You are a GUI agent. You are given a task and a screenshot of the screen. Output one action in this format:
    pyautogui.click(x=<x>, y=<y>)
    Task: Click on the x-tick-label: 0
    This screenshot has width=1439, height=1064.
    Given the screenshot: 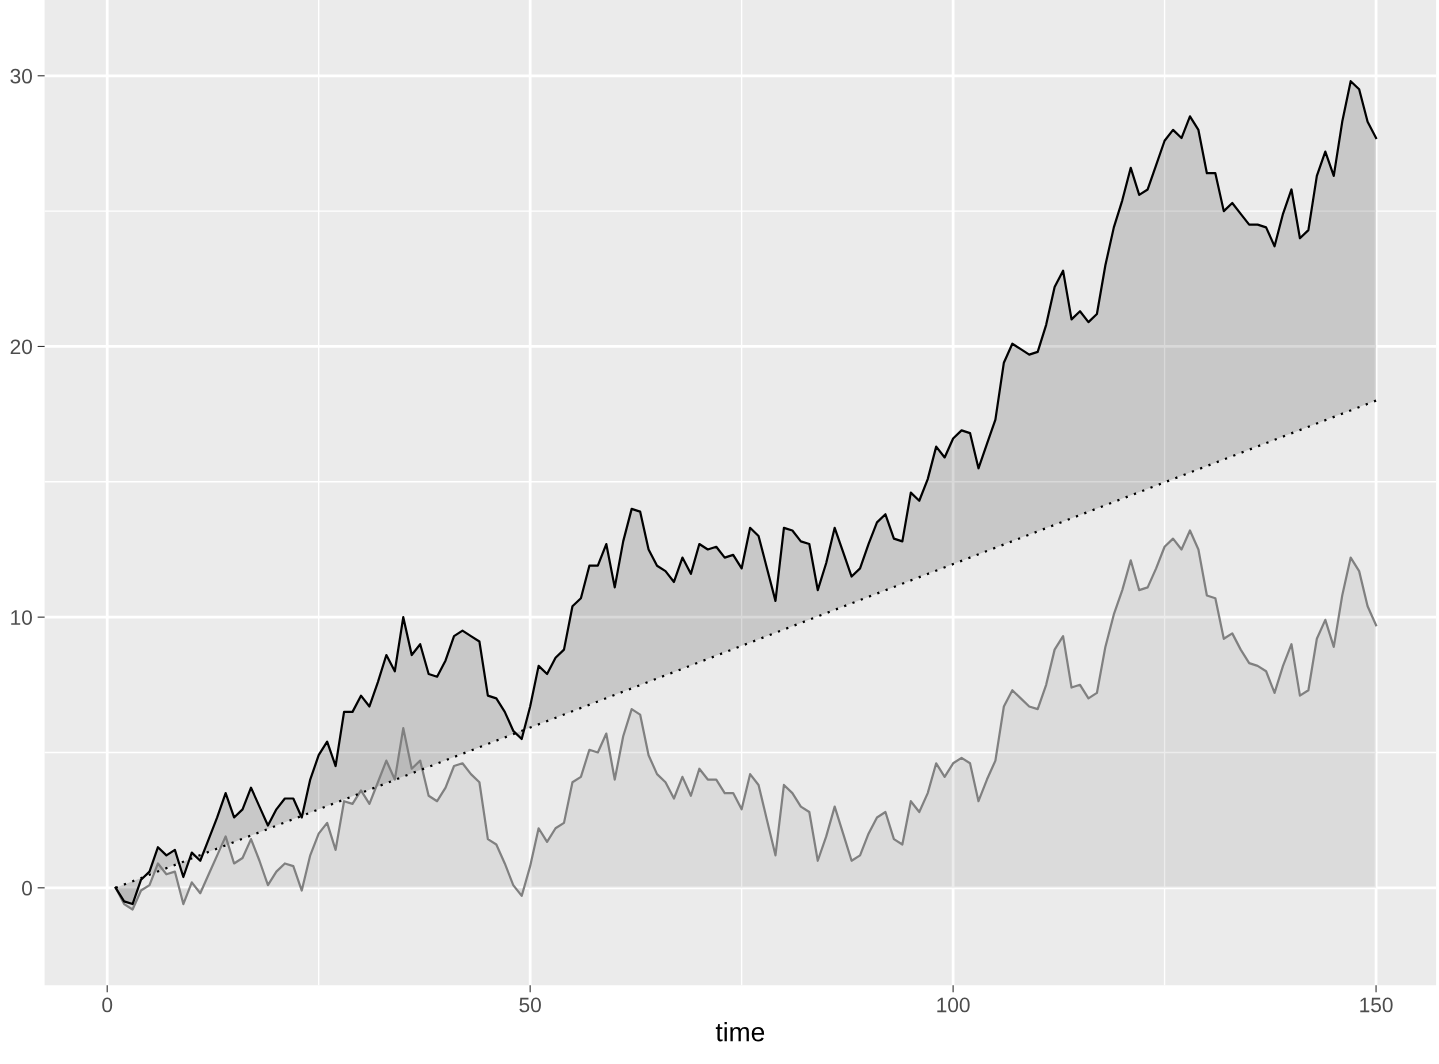 What is the action you would take?
    pyautogui.click(x=107, y=1005)
    